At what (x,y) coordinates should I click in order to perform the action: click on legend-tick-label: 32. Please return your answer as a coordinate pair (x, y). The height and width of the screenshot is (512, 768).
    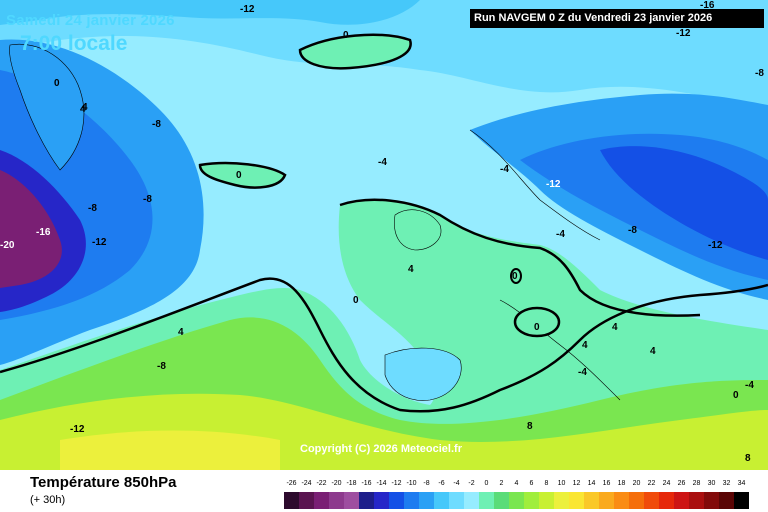
    Looking at the image, I should click on (726, 483).